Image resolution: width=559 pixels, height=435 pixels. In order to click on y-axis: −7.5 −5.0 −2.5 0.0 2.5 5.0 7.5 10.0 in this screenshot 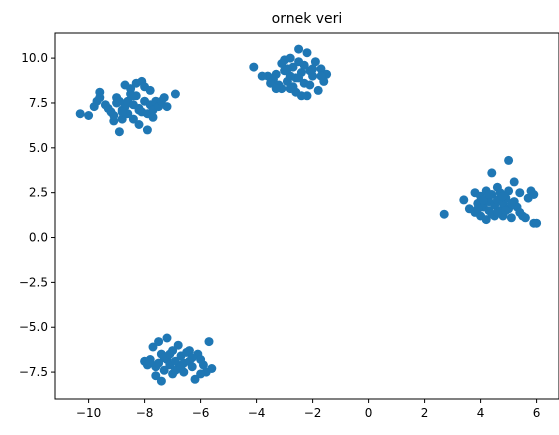, I will do `click(37, 215)`.